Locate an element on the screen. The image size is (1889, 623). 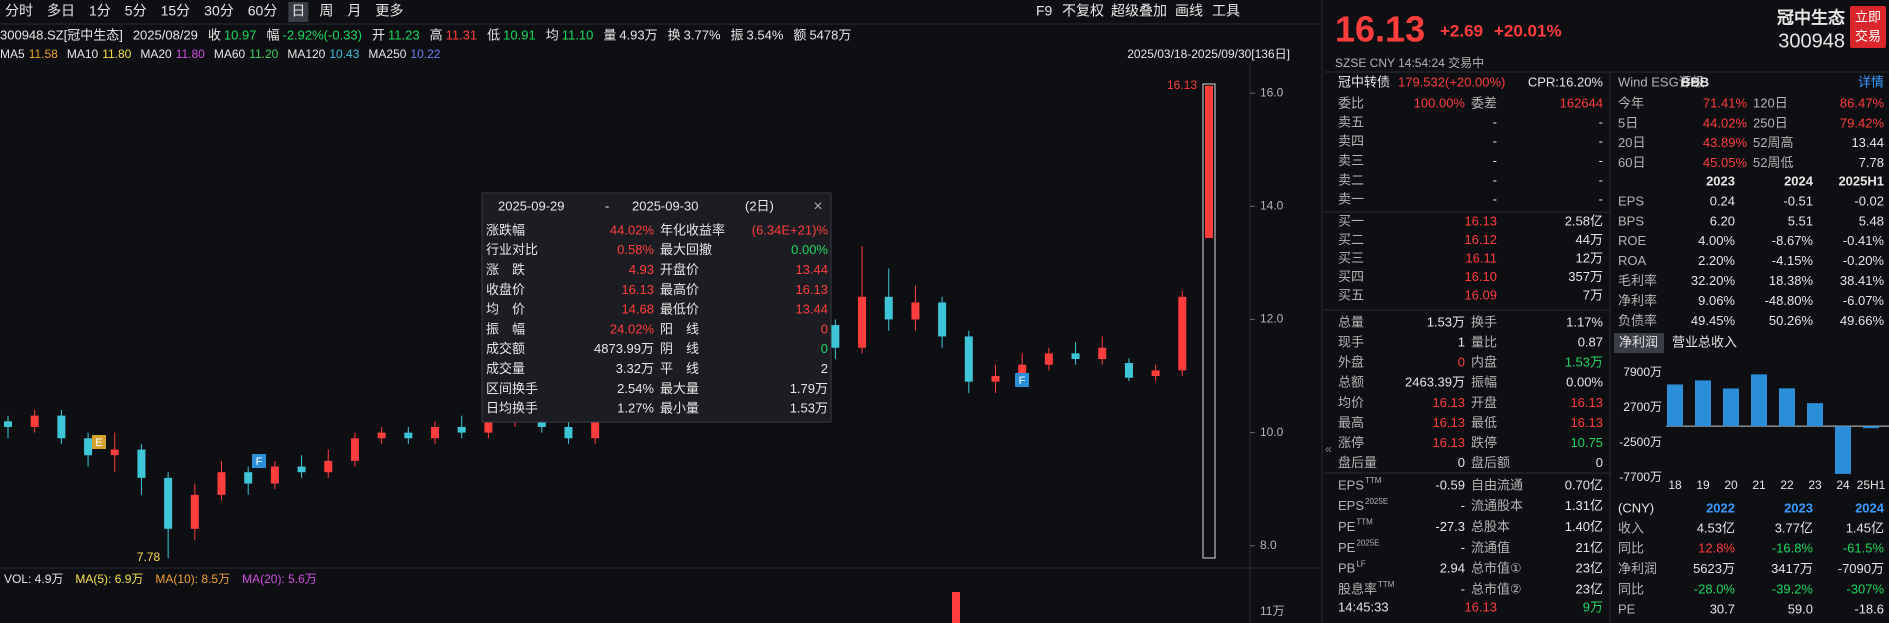
label: 0.00% is located at coordinates (809, 249).